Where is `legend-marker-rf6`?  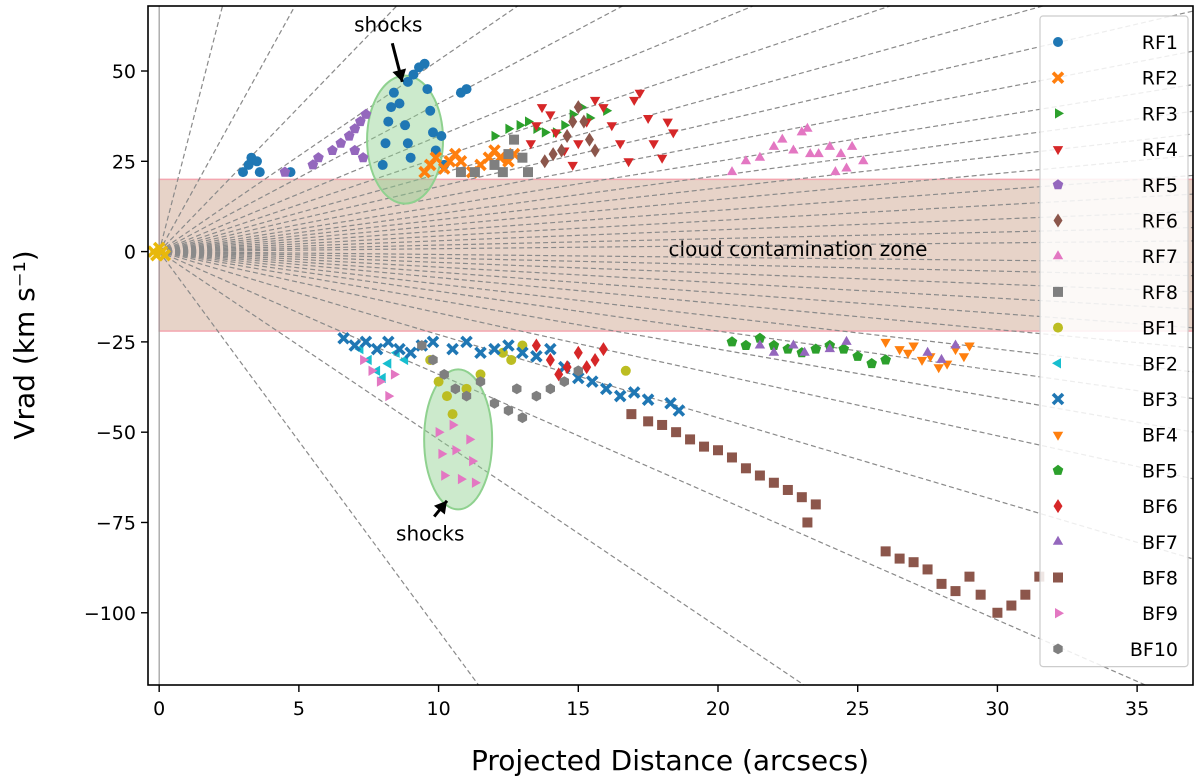
legend-marker-rf6 is located at coordinates (1058, 220).